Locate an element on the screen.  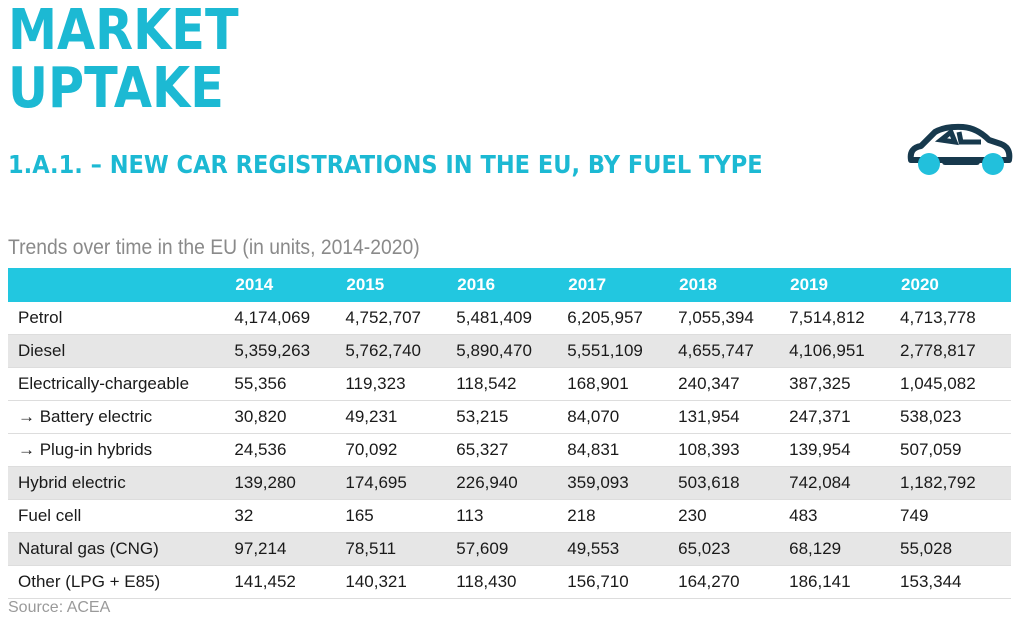
cell-value: 240,347 is located at coordinates (734, 384).